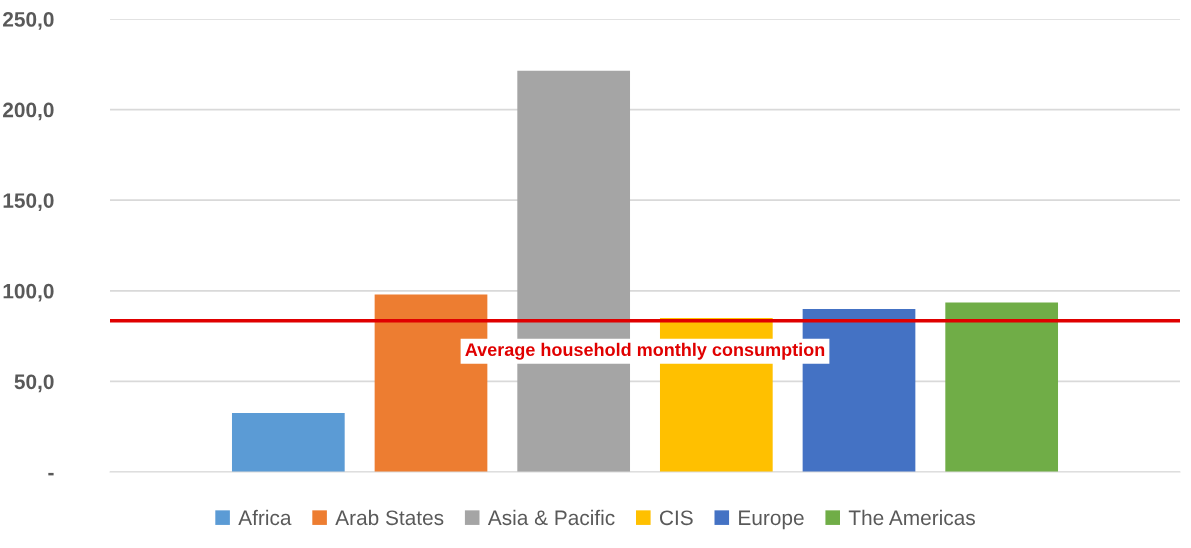 Image resolution: width=1191 pixels, height=548 pixels. What do you see at coordinates (265, 517) in the screenshot?
I see `legend-label: Africa` at bounding box center [265, 517].